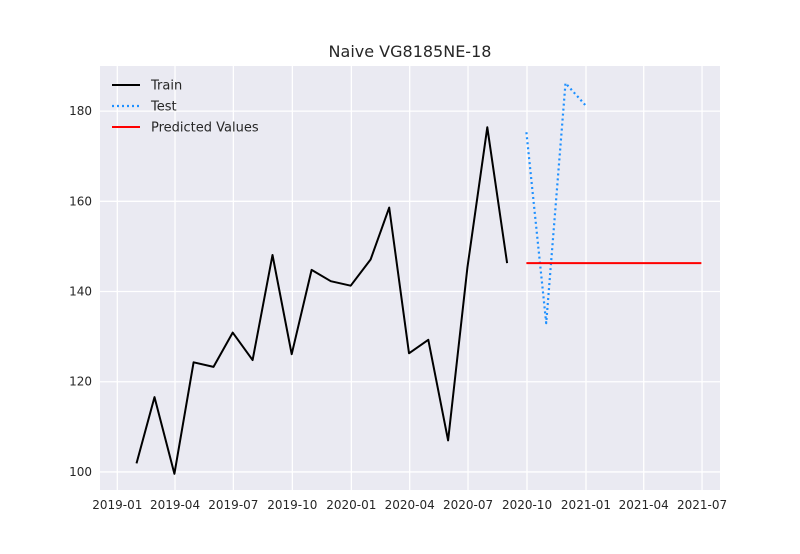 The image size is (800, 554). I want to click on y-tick-label: 140, so click(80, 292).